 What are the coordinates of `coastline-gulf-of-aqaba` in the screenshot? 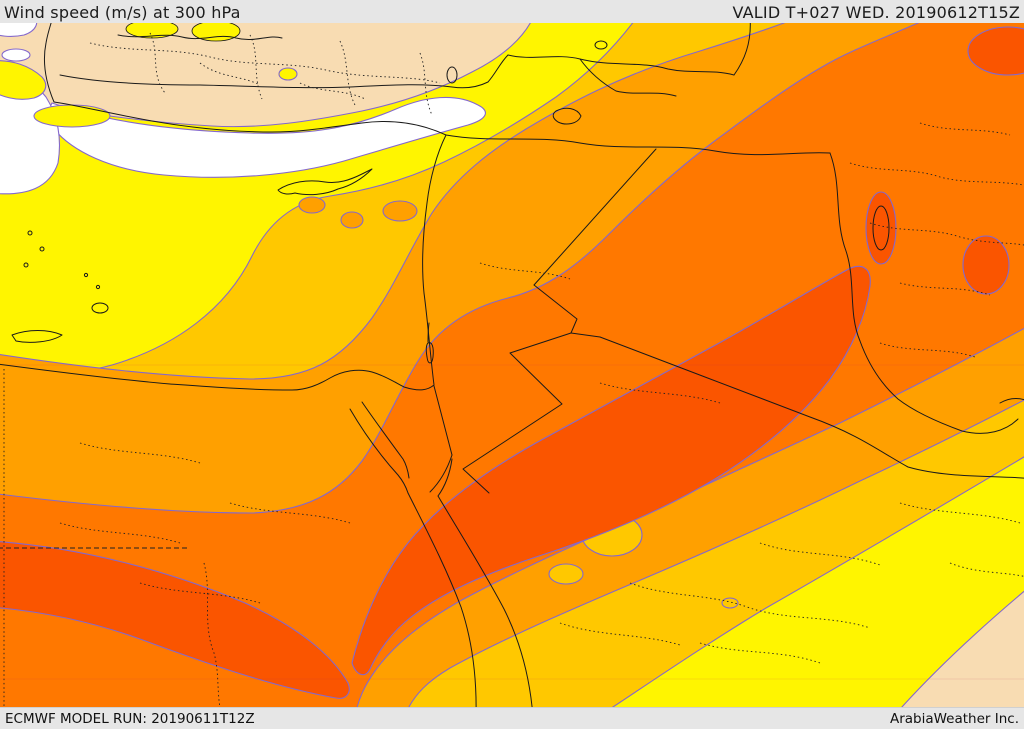 It's located at (441, 475).